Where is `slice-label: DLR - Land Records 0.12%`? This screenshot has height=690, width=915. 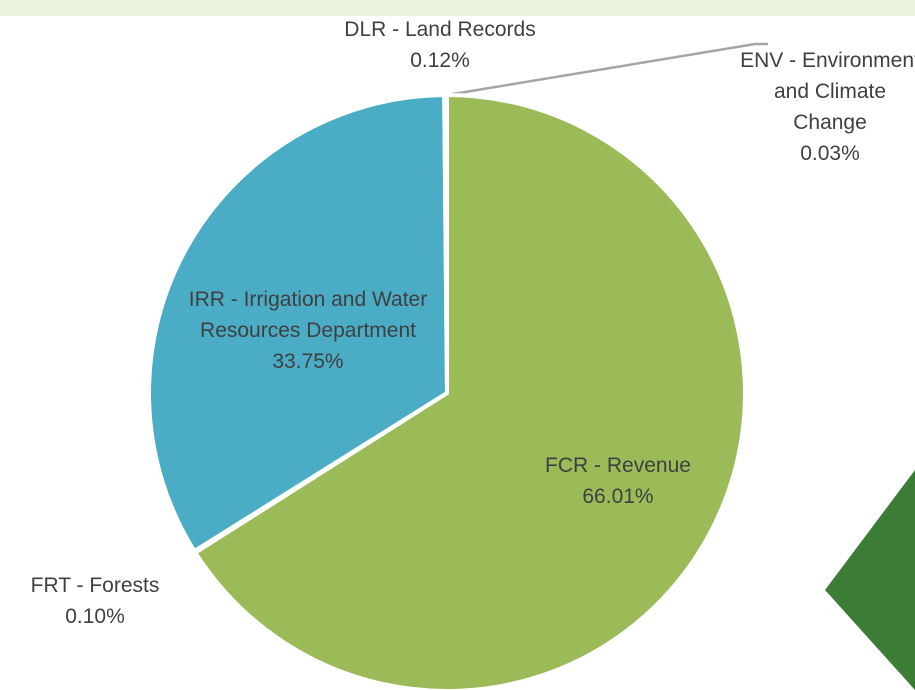 slice-label: DLR - Land Records 0.12% is located at coordinates (440, 45).